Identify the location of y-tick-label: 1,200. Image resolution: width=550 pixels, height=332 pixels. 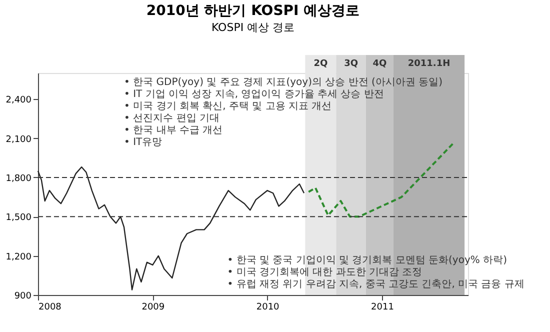
(19, 257).